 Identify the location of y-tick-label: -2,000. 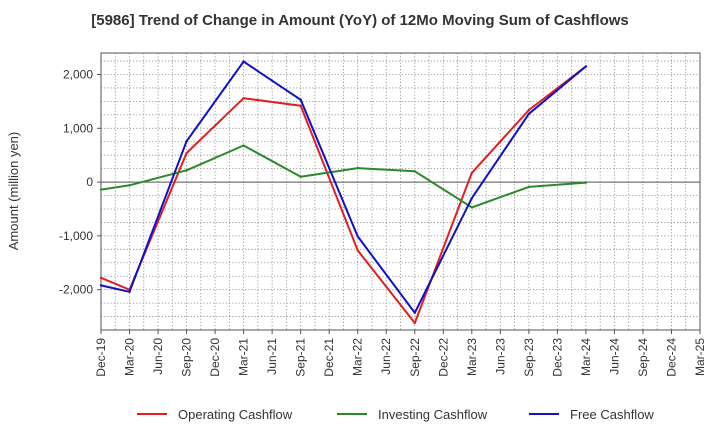
(76, 290).